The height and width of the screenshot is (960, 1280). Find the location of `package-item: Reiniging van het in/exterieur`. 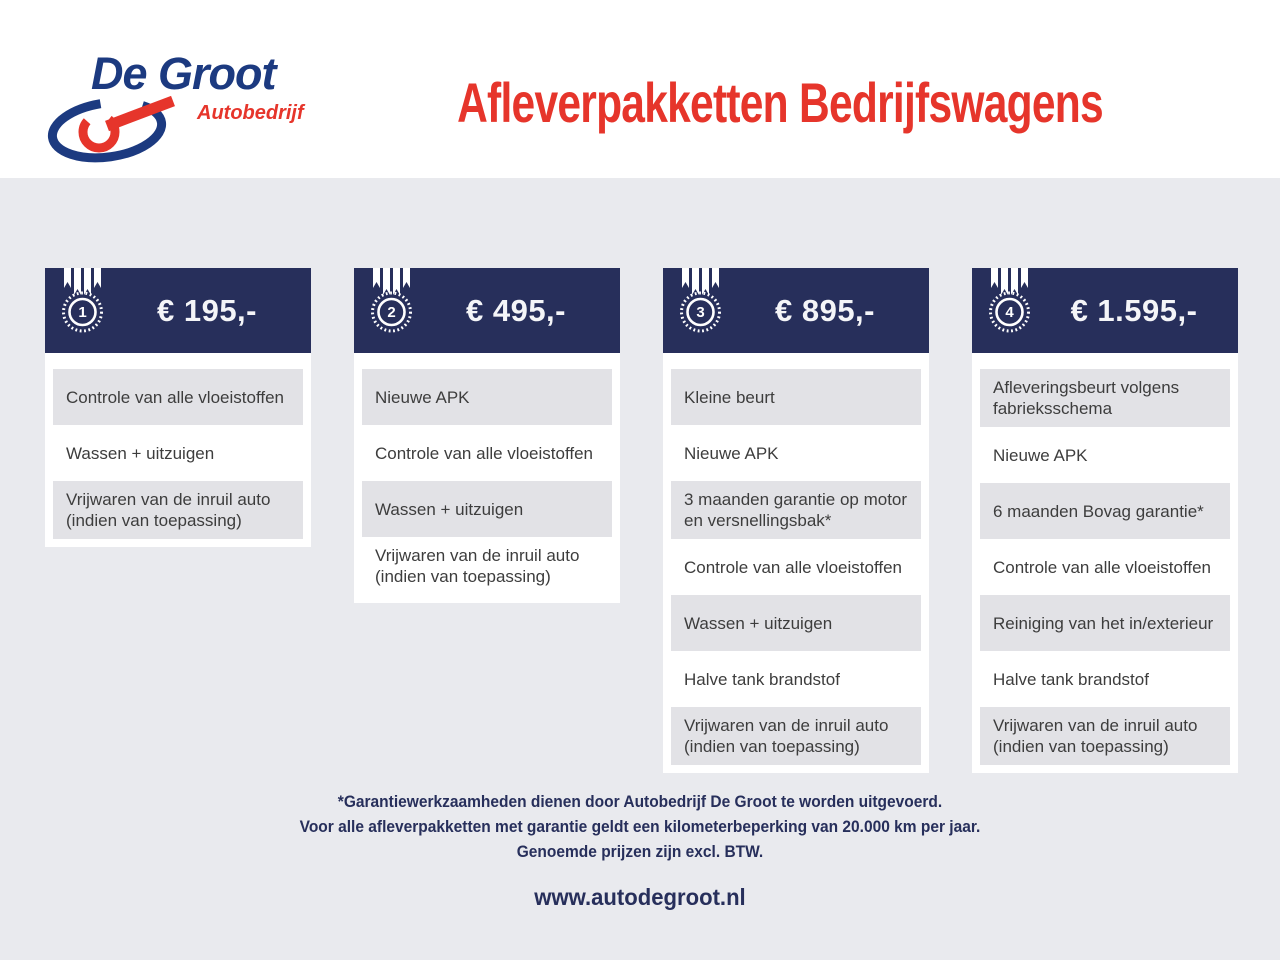

package-item: Reiniging van het in/exterieur is located at coordinates (1105, 623).